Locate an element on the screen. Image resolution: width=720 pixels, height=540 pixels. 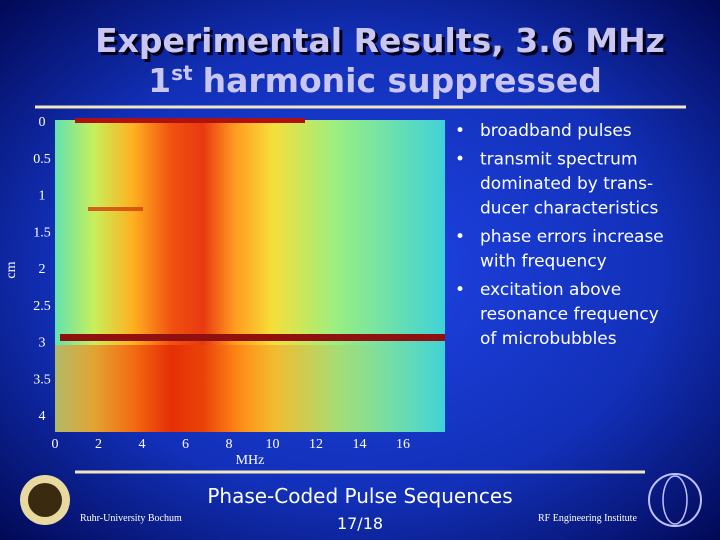
x-tick-label: 2 is located at coordinates (98, 444).